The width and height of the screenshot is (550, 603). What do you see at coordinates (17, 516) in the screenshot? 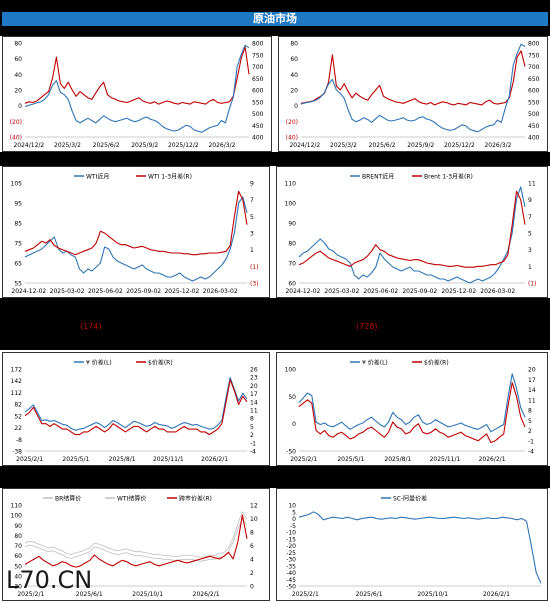
I see `y-left-tick-label: 100` at bounding box center [17, 516].